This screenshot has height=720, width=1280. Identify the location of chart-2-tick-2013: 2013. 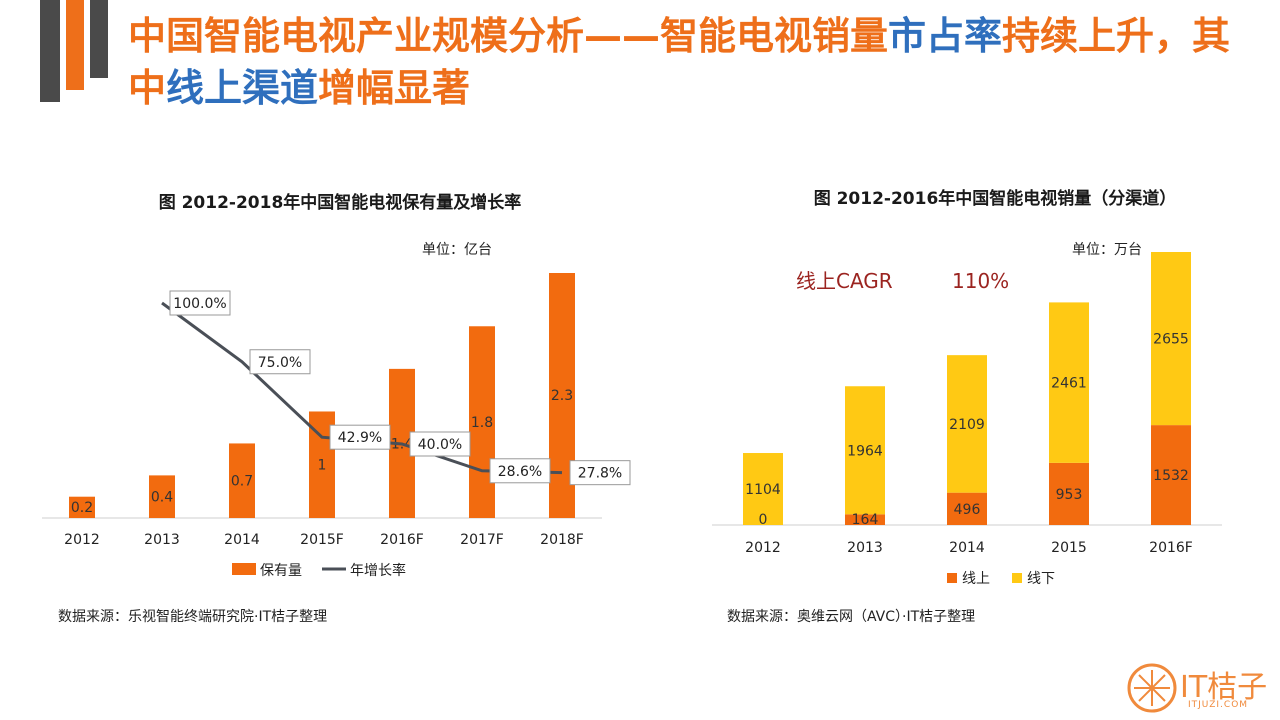
(865, 548).